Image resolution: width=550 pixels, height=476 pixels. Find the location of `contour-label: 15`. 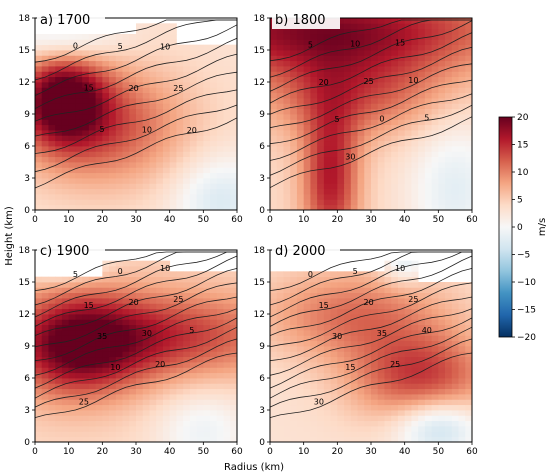

contour-label: 15 is located at coordinates (350, 367).